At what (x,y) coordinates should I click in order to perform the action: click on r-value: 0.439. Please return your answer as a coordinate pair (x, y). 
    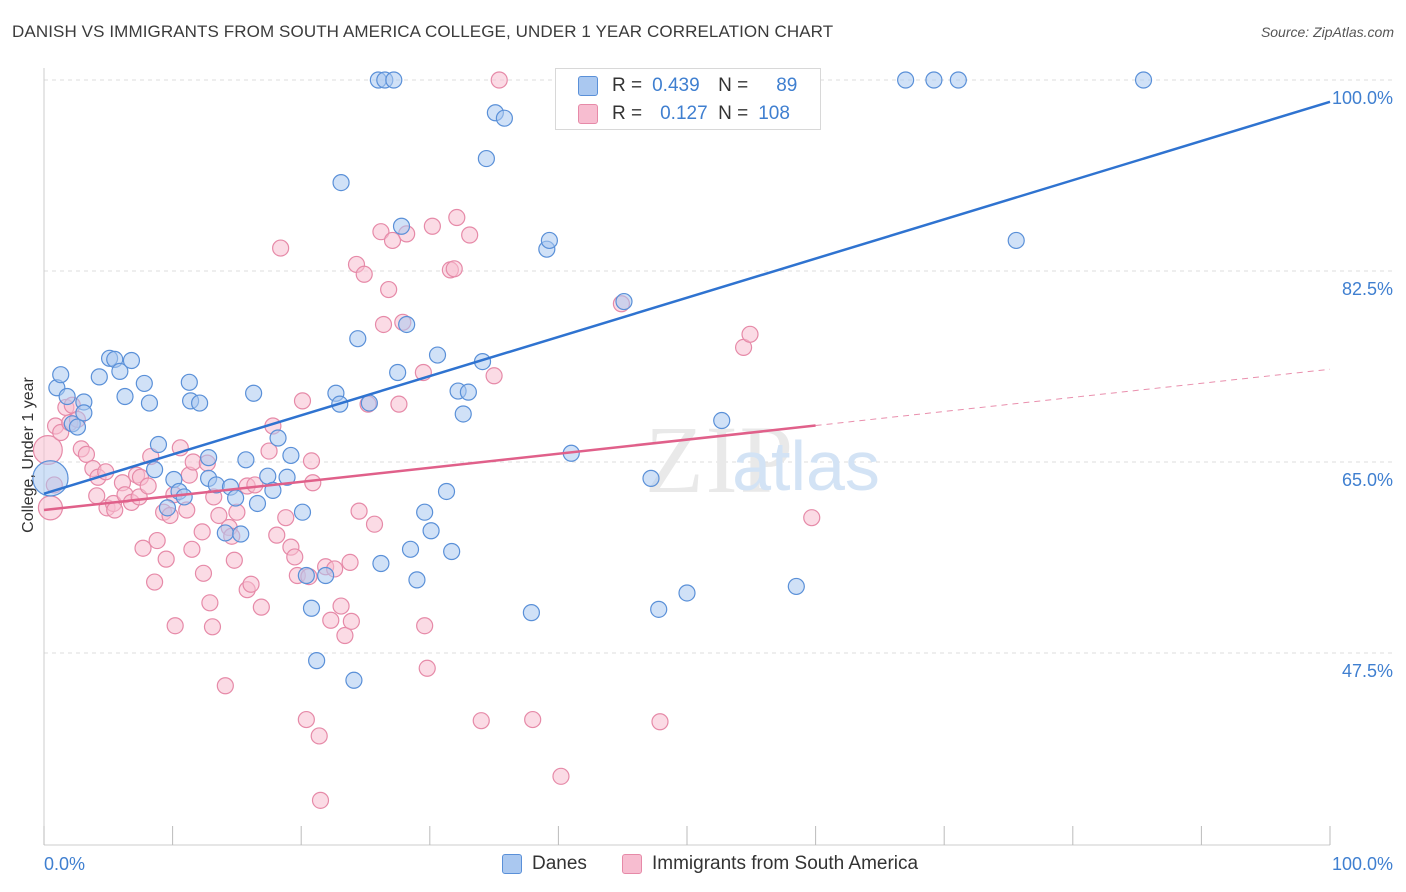
    Looking at the image, I should click on (676, 85).